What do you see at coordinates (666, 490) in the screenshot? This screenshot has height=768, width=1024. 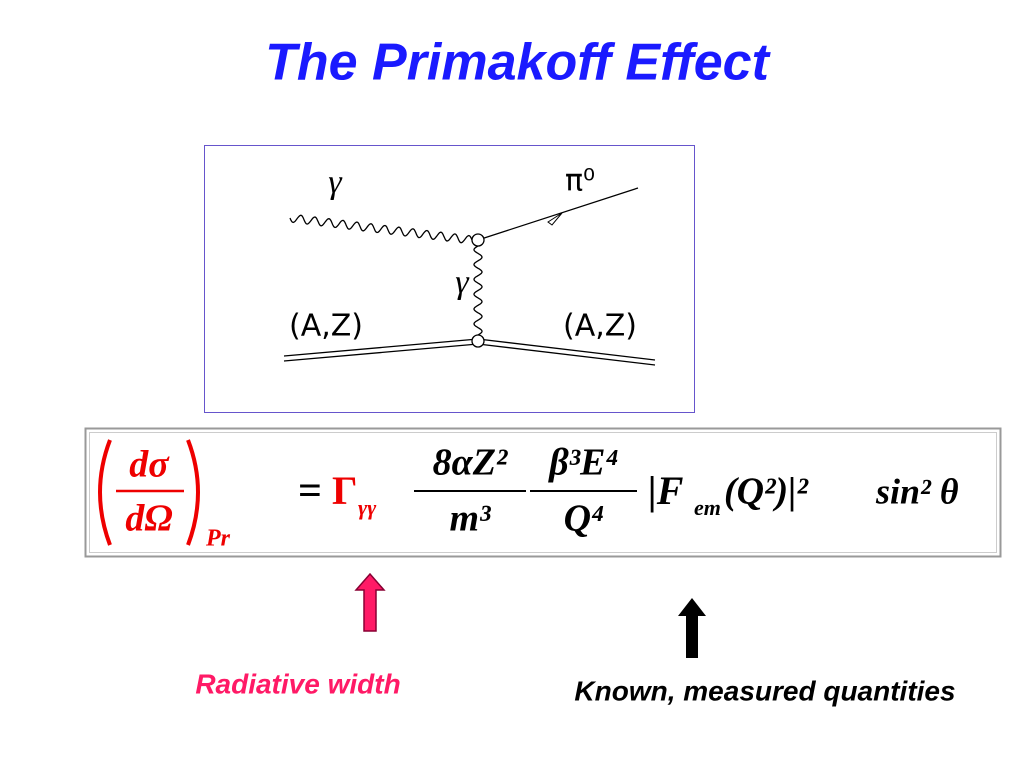 I see `formula-text: |F` at bounding box center [666, 490].